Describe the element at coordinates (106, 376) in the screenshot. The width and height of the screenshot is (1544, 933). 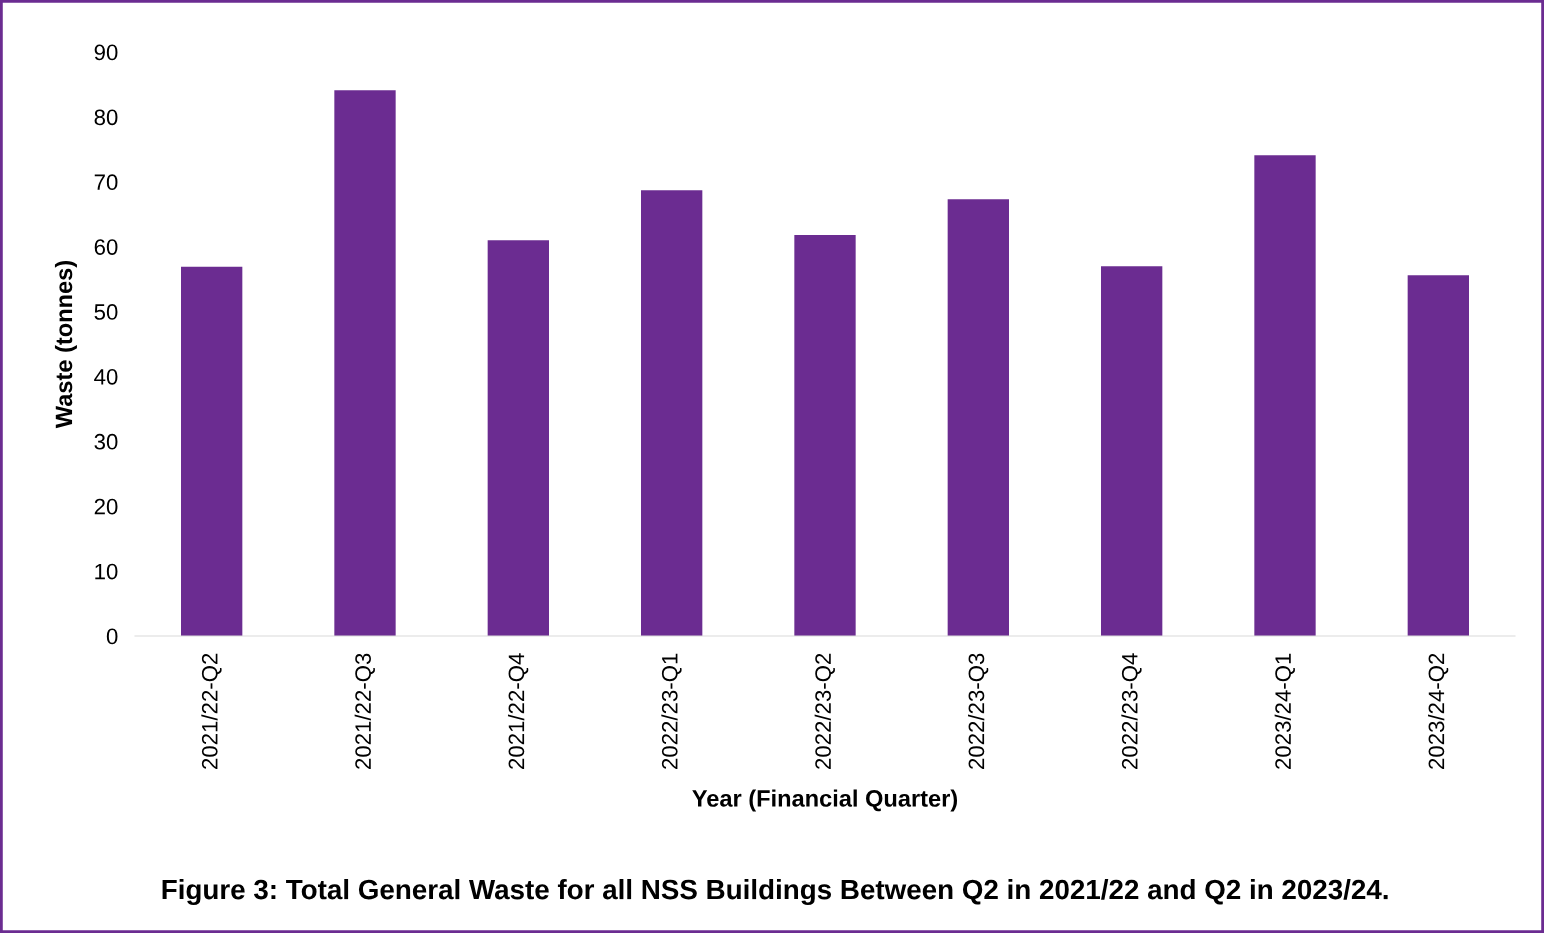
I see `y-tick-label: 40` at that location.